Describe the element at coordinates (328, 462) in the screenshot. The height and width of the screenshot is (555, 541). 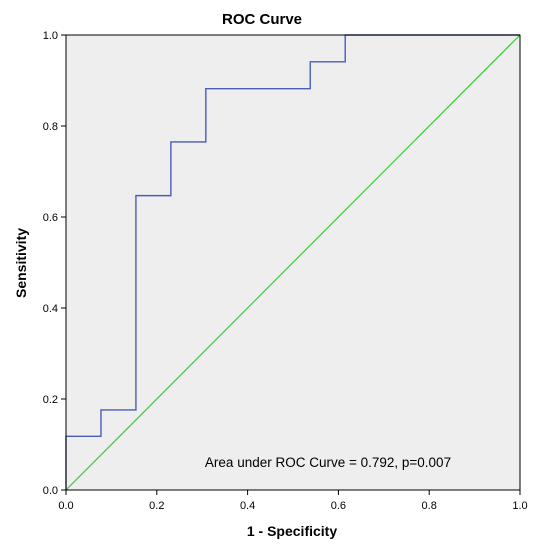
I see `auc-annotation: Area under ROC Curve = 0.792, p=0.007` at that location.